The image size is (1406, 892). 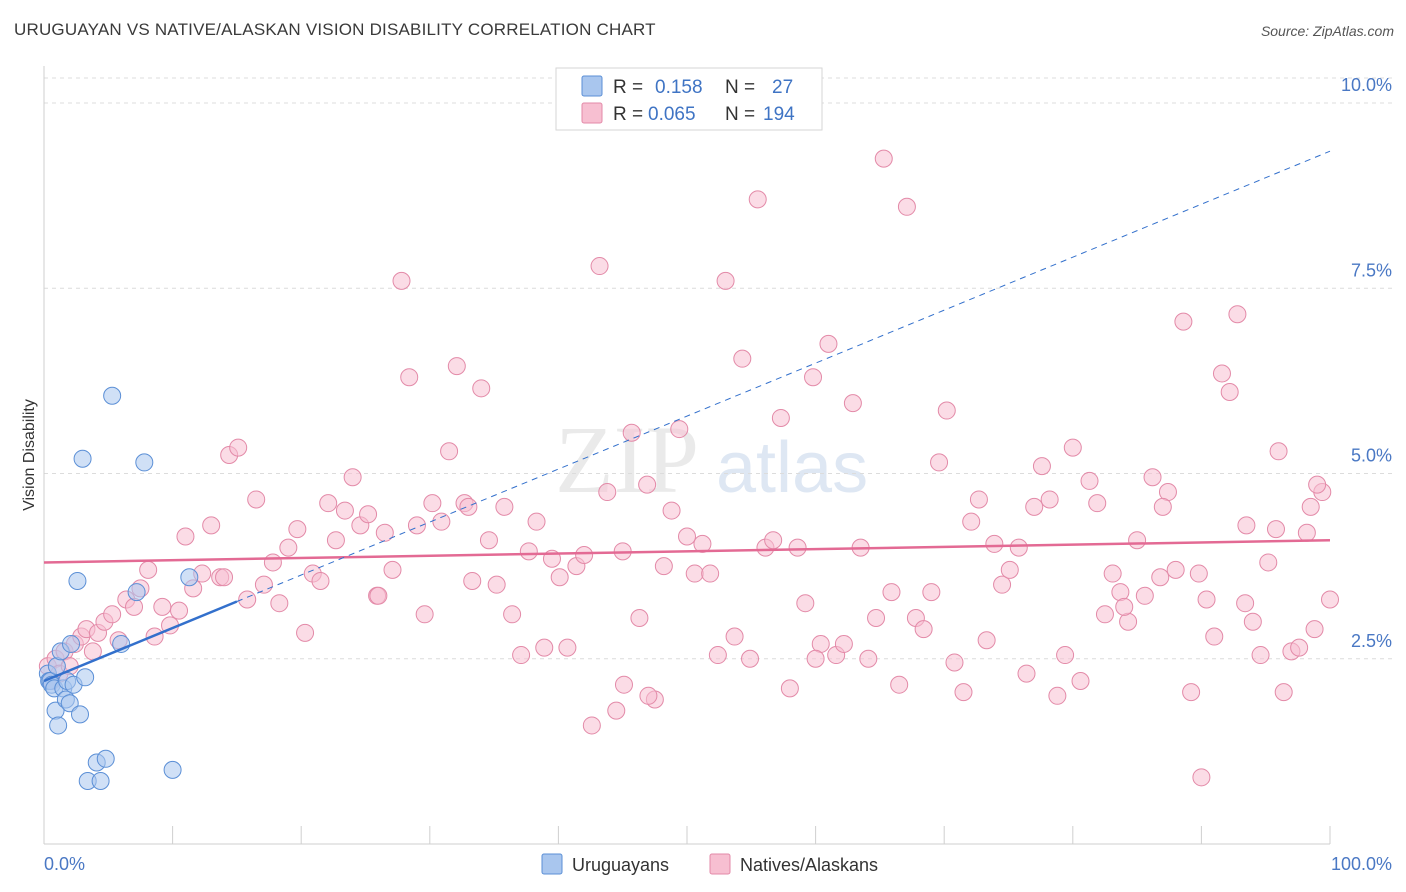 I want to click on bottom-legend-swatch-natives, so click(x=720, y=864).